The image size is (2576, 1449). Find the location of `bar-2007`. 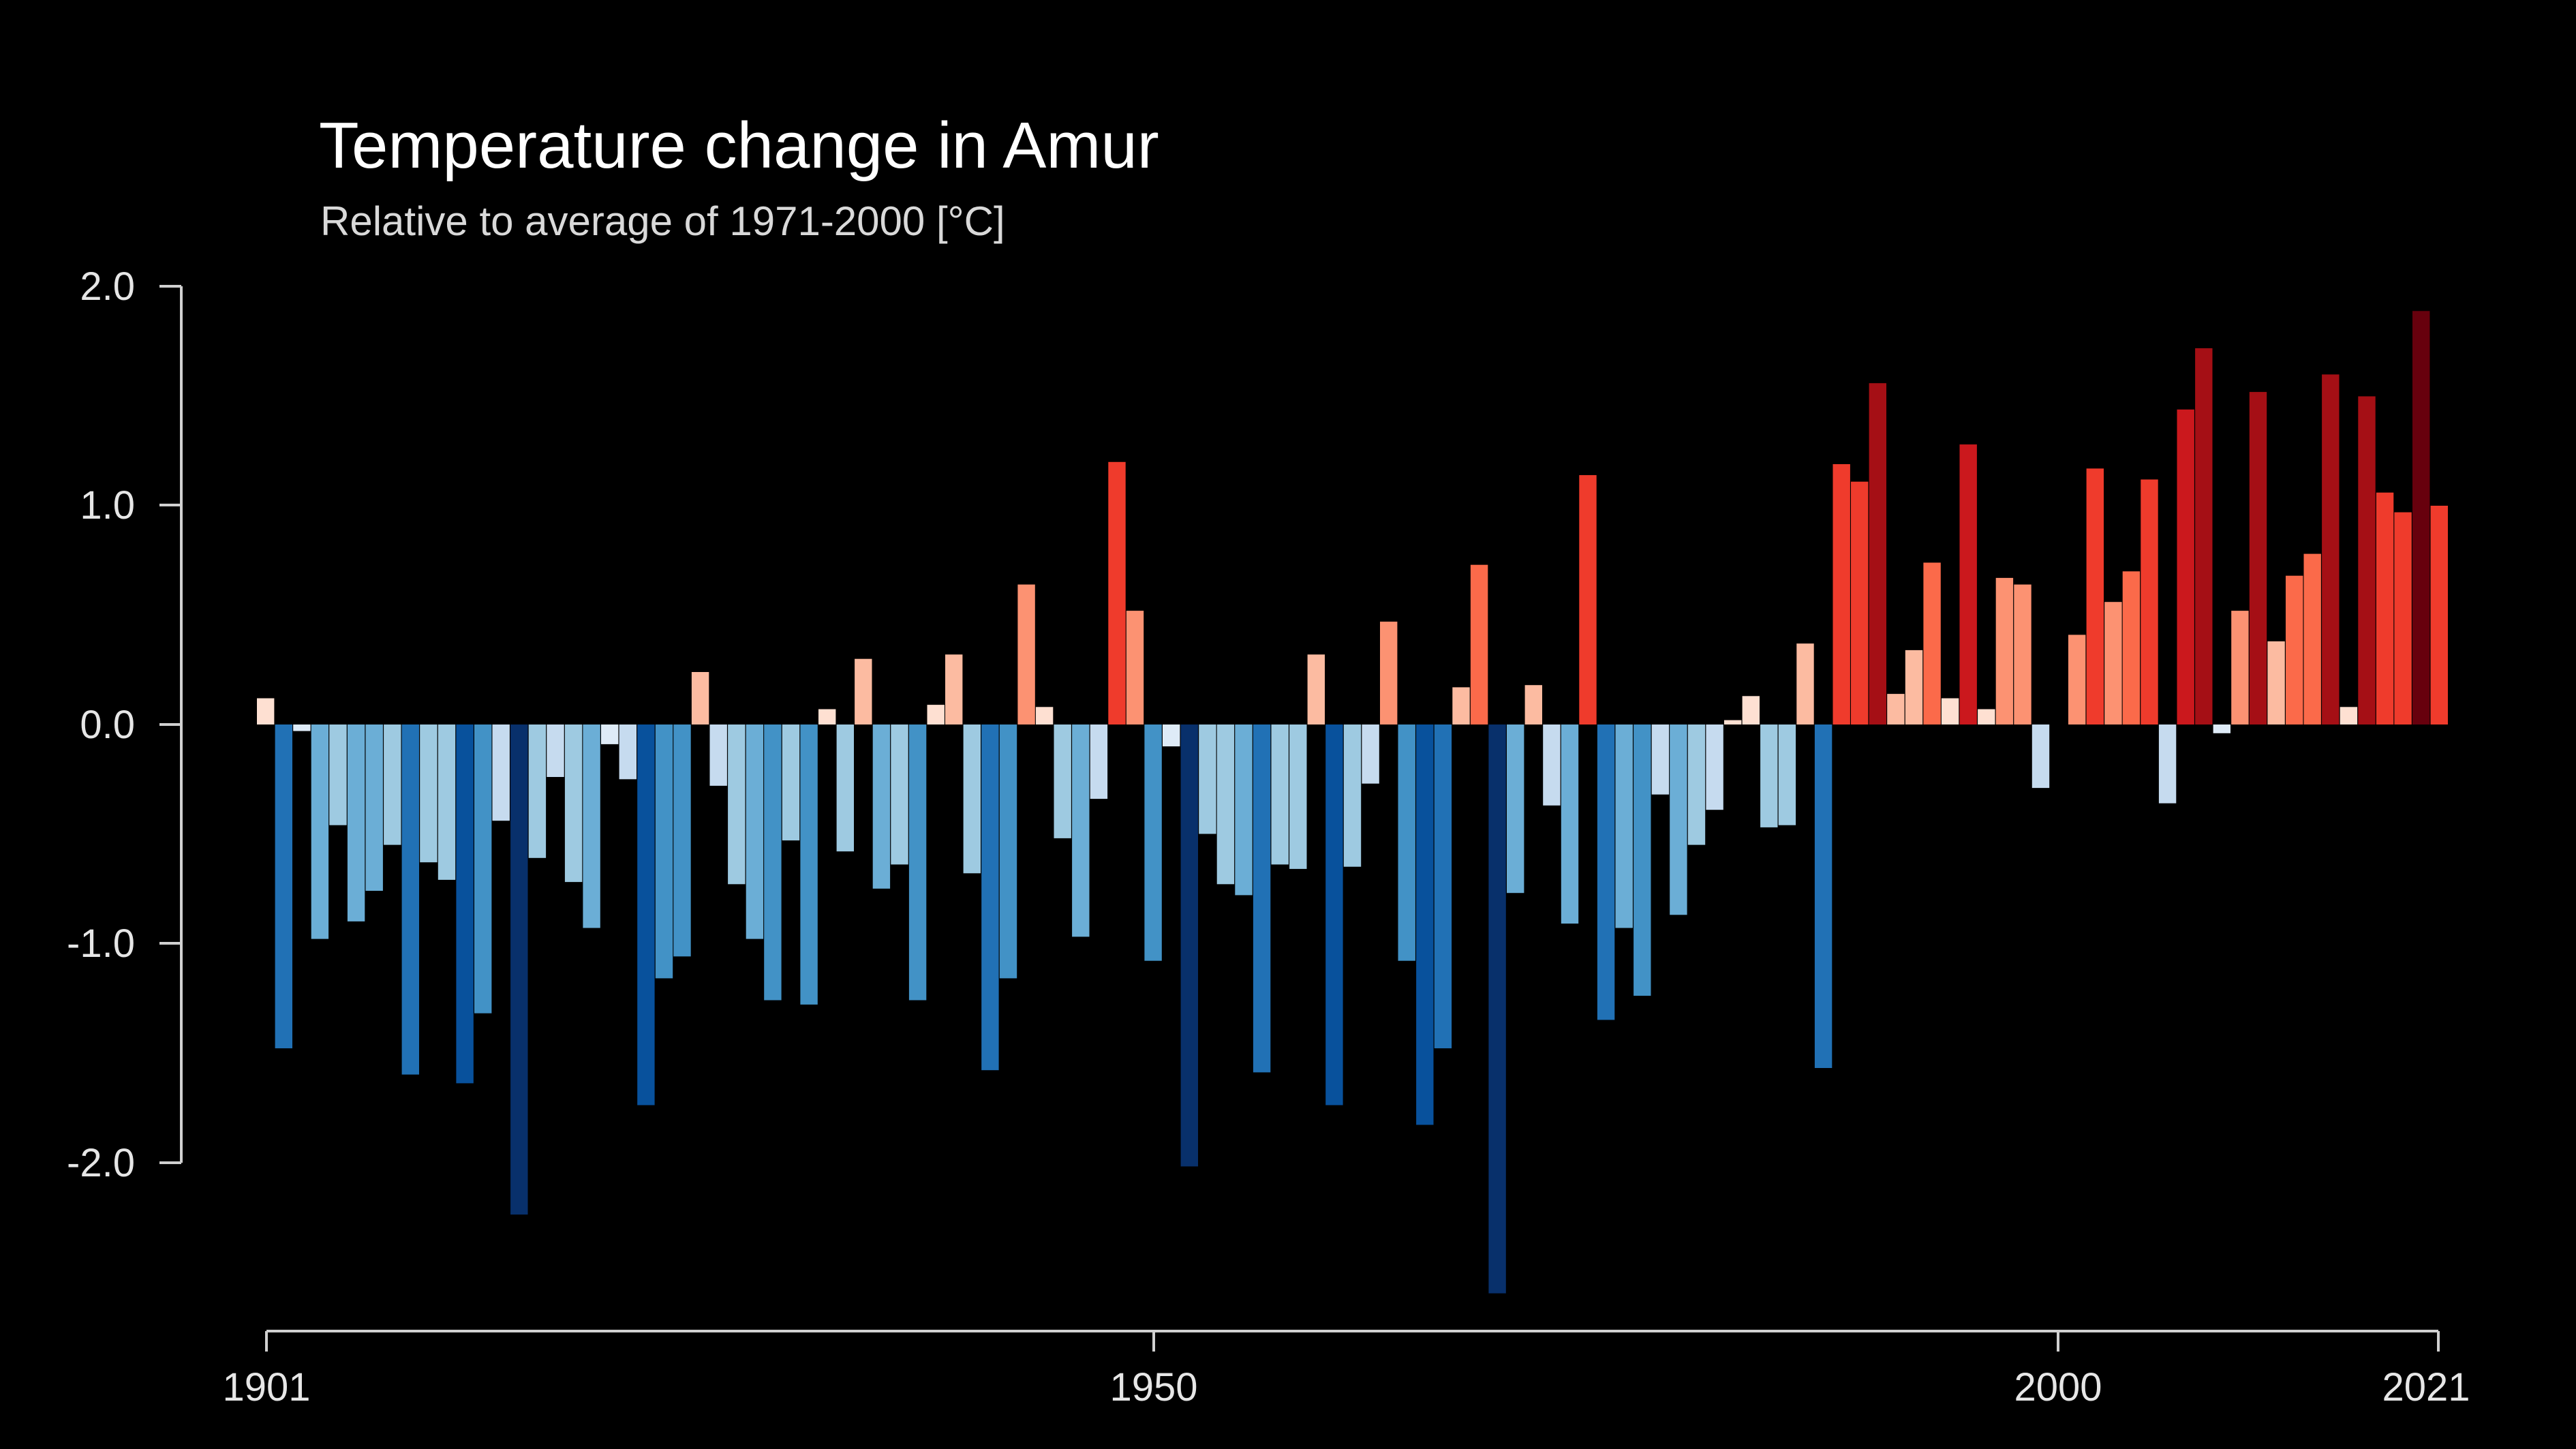

bar-2007 is located at coordinates (2185, 566).